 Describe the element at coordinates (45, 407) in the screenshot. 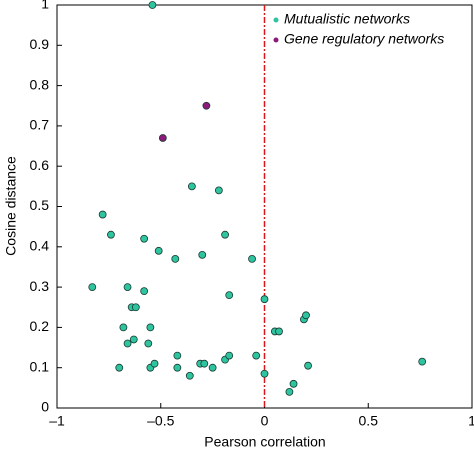

I see `y-tick-label: 0` at that location.